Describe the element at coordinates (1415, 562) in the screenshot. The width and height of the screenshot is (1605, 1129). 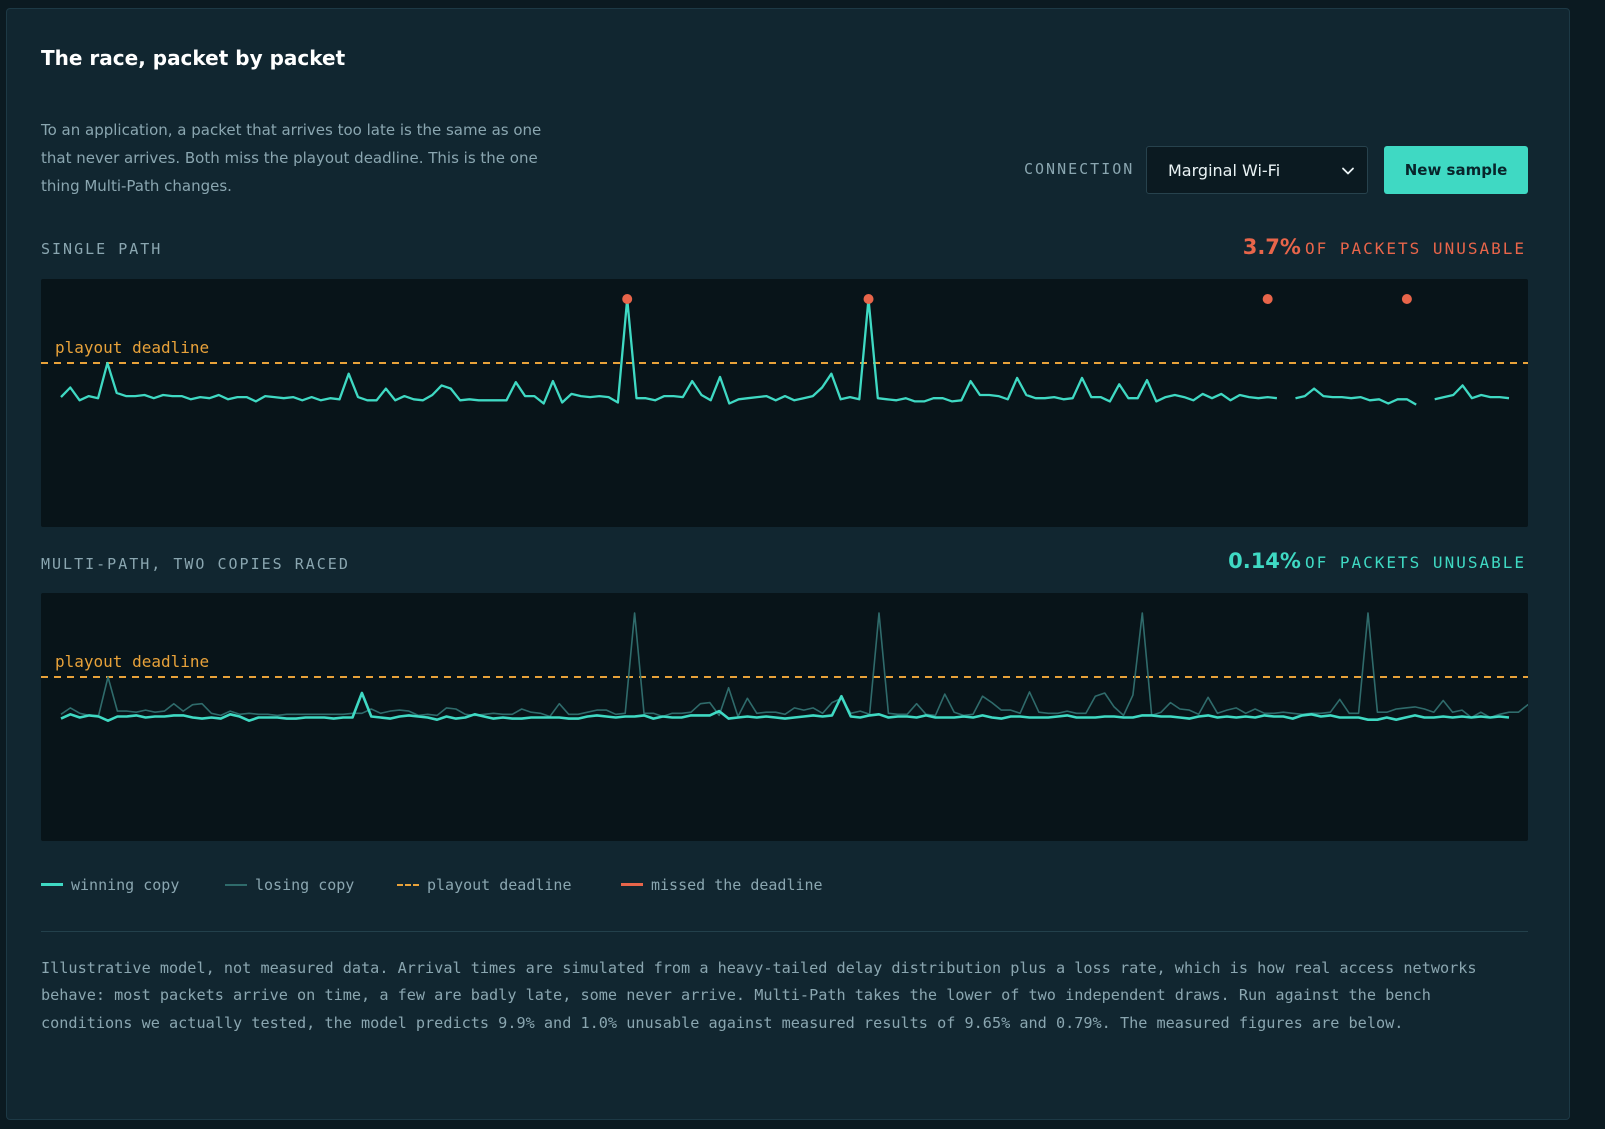
I see `multi-path-stat-suffix: OF PACKETS UNUSABLE` at that location.